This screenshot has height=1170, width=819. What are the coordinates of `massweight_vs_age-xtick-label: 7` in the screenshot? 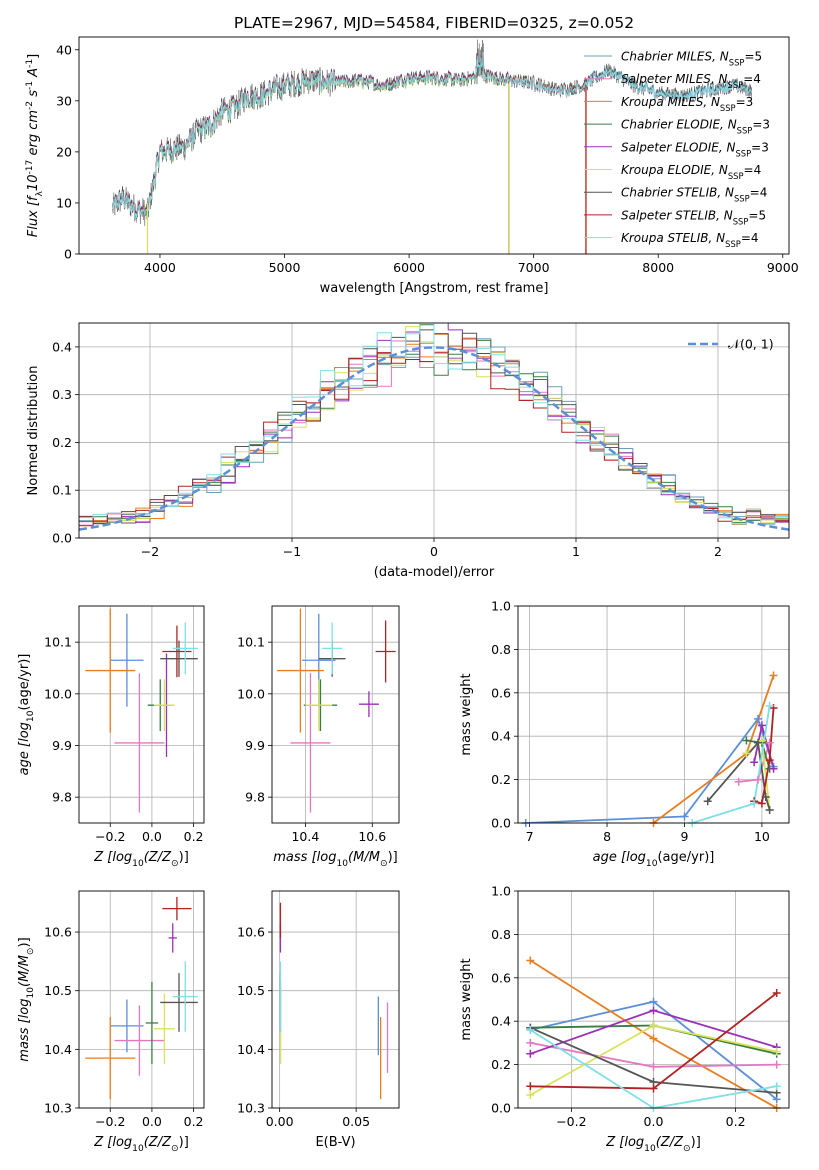 It's located at (530, 836).